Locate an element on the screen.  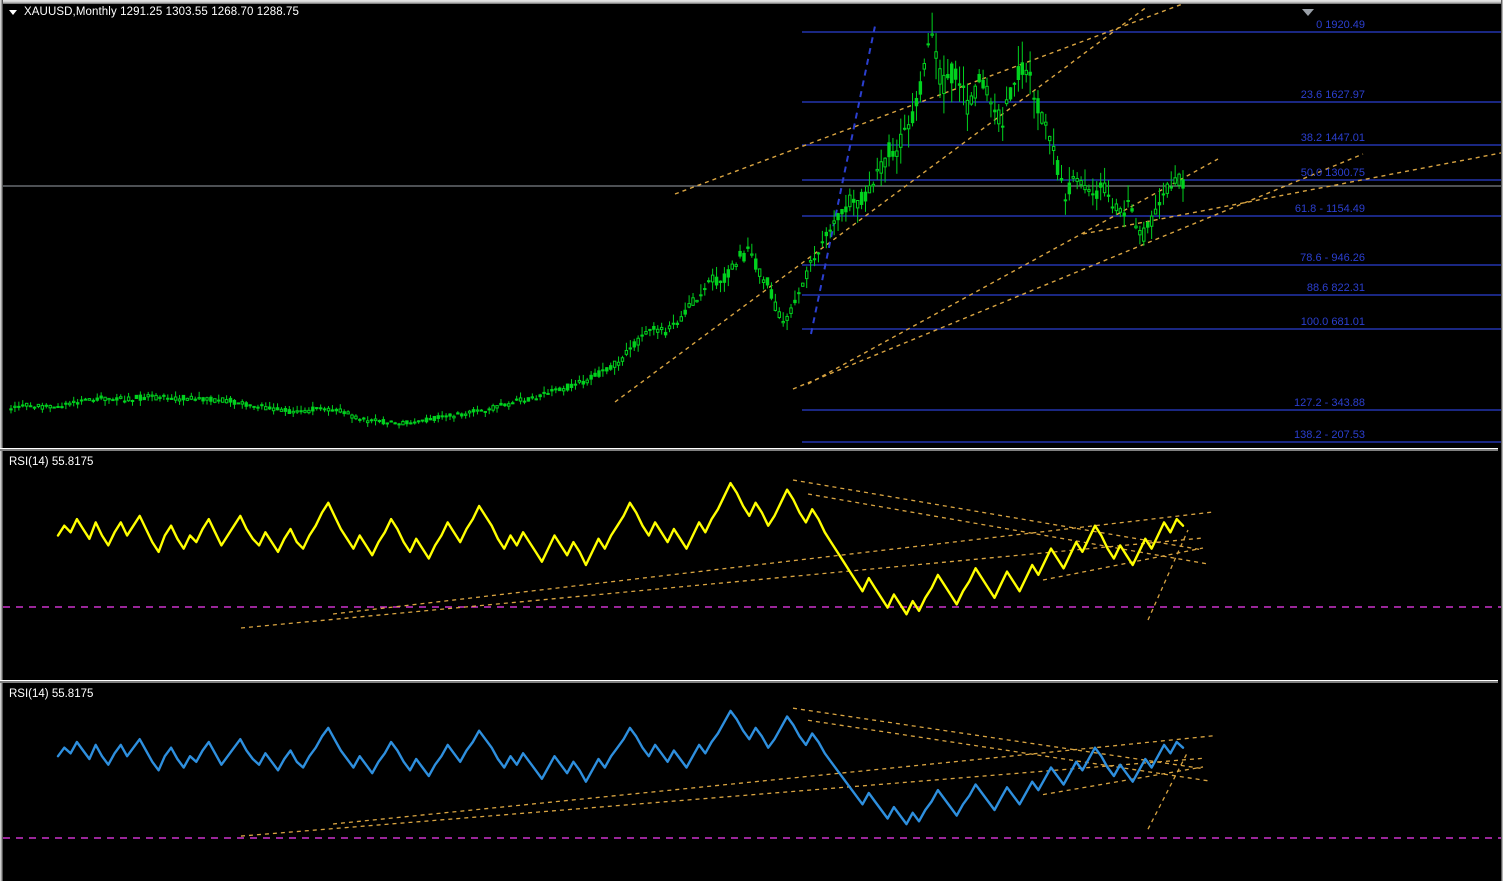
channel-far-right is located at coordinates (1291, 193).